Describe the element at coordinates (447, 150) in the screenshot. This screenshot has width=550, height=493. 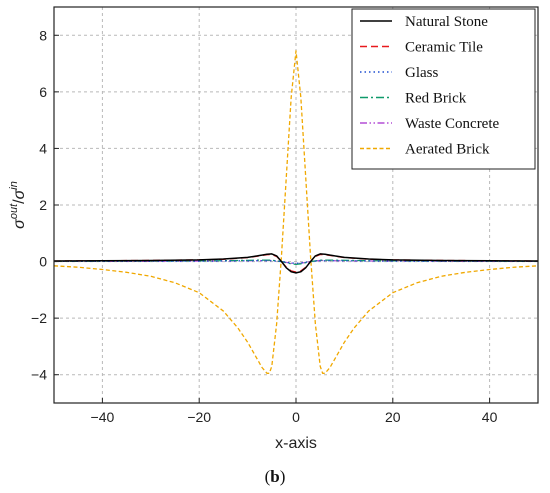
I see `legend-label: Aerated Brick` at that location.